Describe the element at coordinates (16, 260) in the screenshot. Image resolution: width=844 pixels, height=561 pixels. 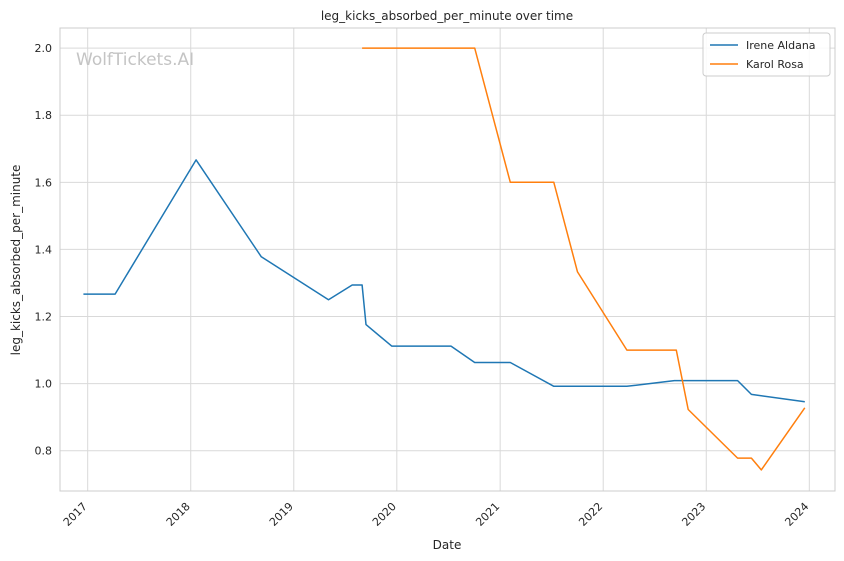
I see `y-axis-title: leg_kicks_absorbed_per_minute` at that location.